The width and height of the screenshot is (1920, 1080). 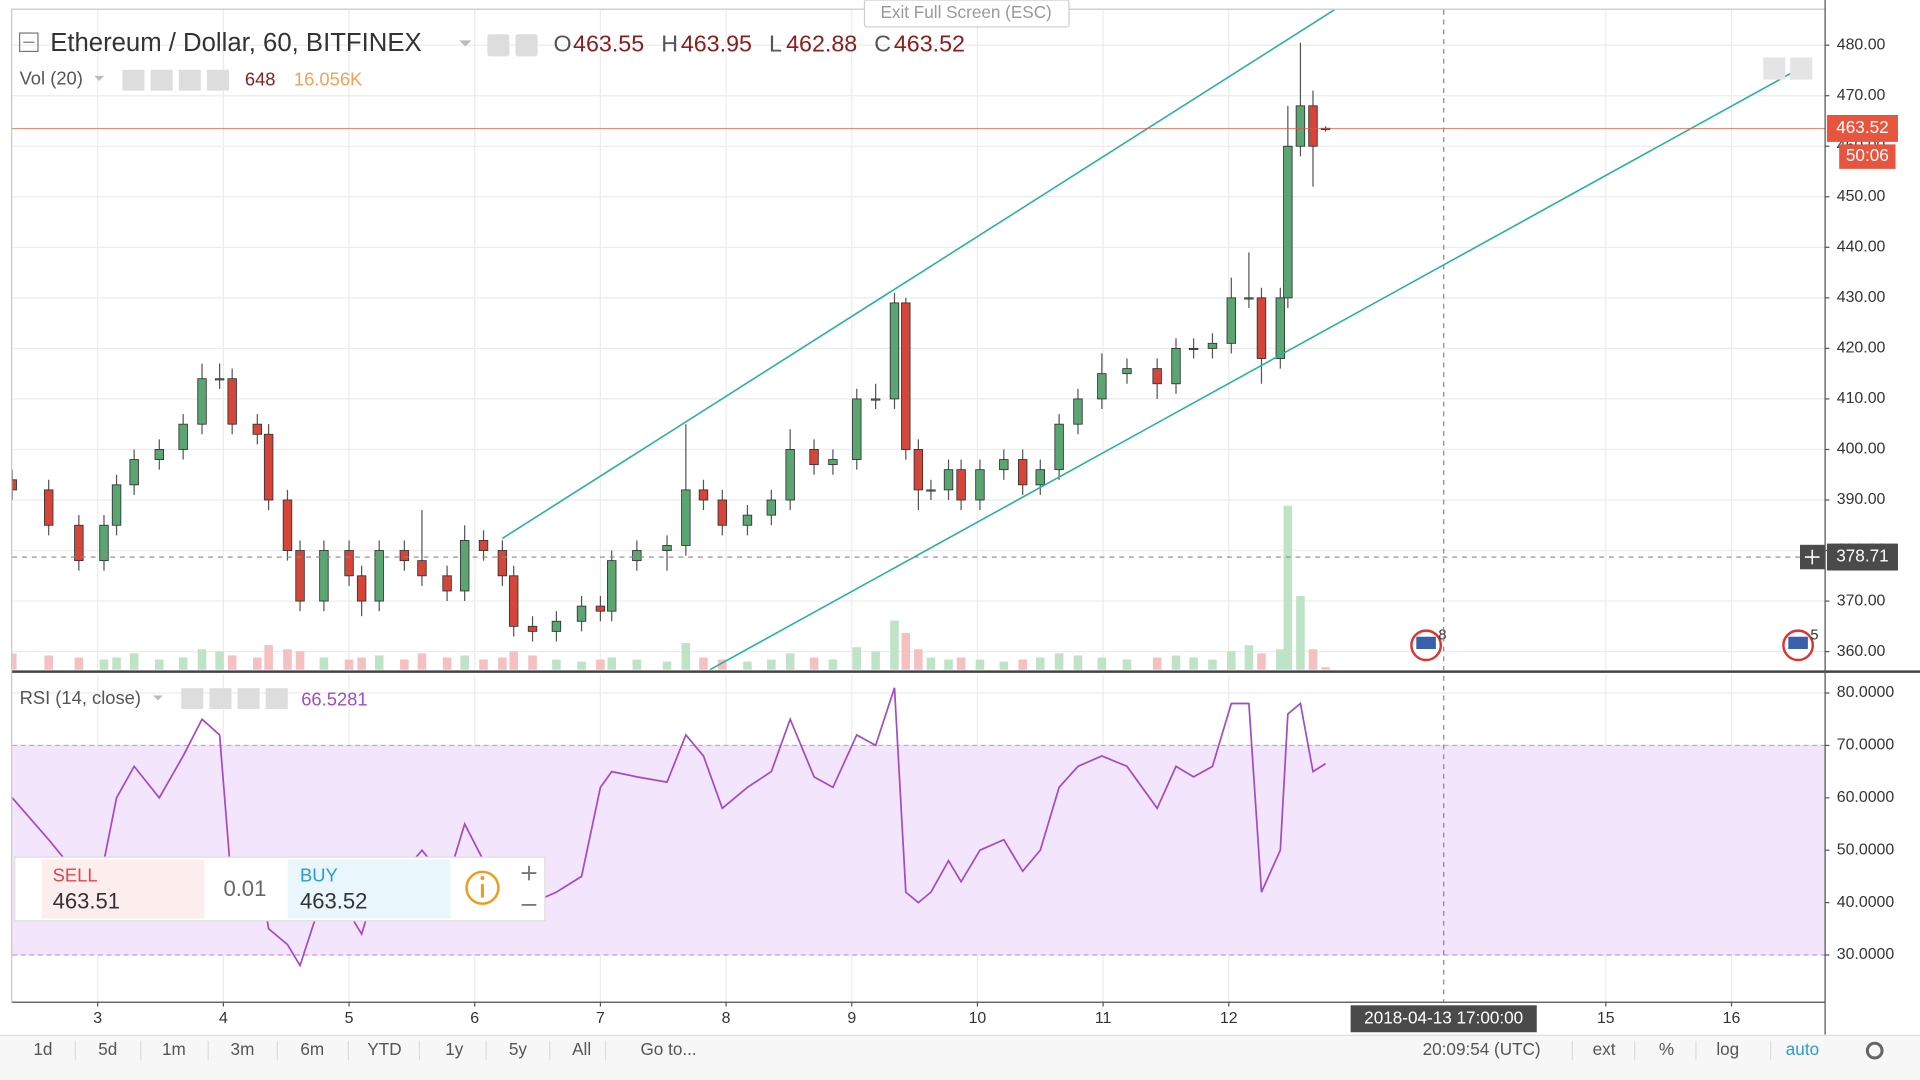 I want to click on range-button: 5y, so click(x=518, y=1049).